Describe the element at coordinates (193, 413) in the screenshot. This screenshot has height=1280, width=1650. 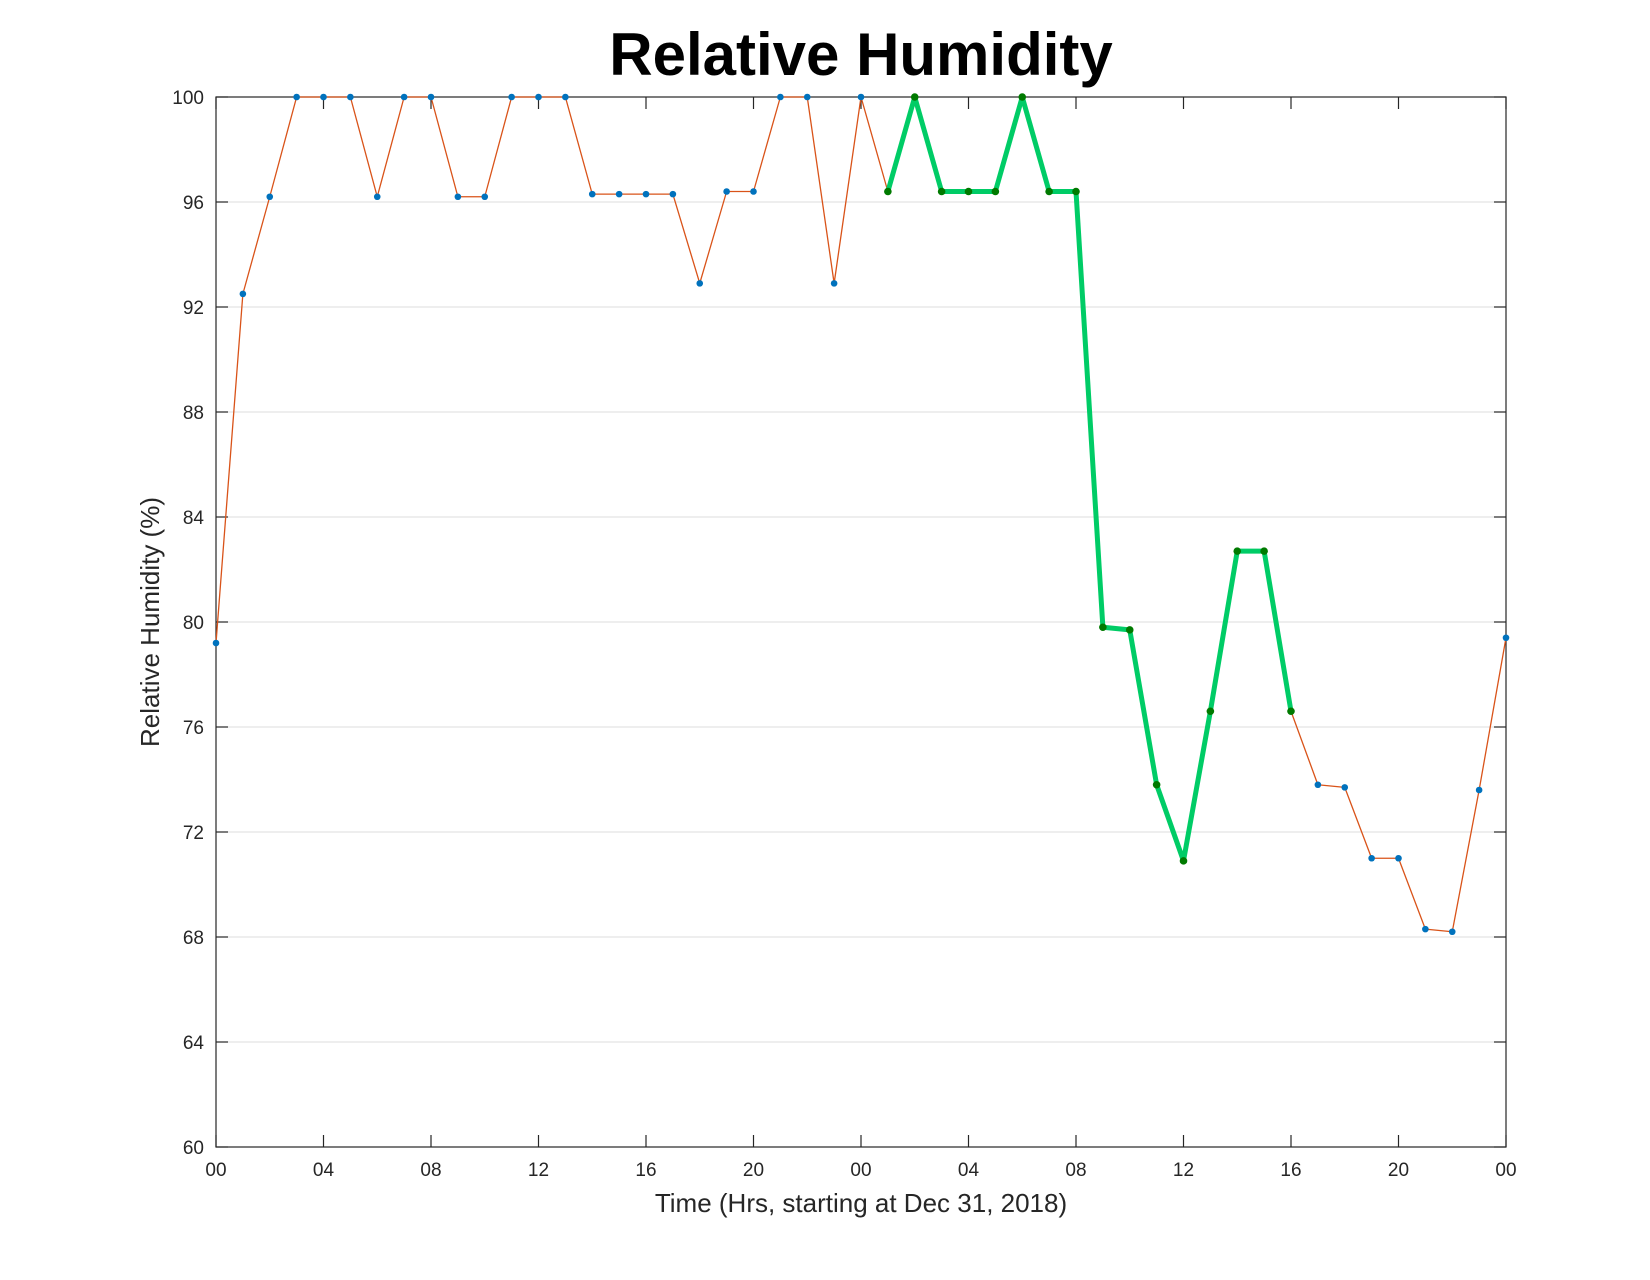
I see `y-tick-label: 88` at that location.